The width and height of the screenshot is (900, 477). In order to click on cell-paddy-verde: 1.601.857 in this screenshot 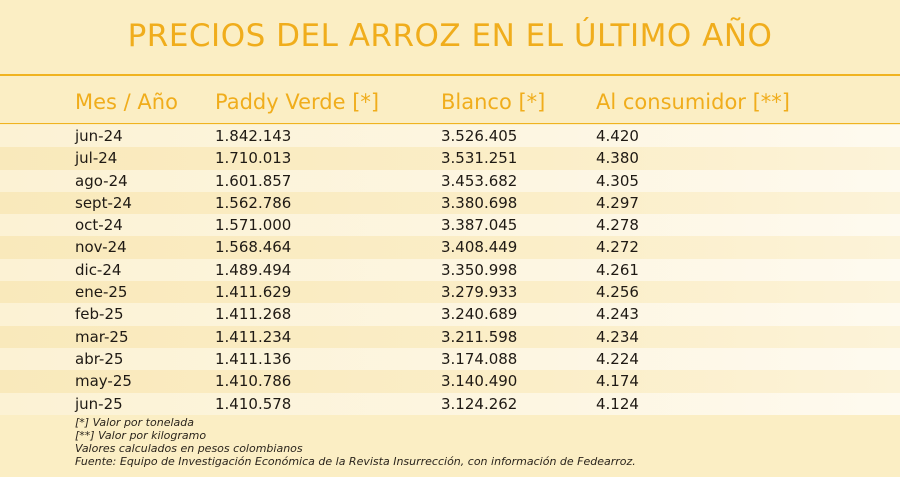, I will do `click(253, 180)`.